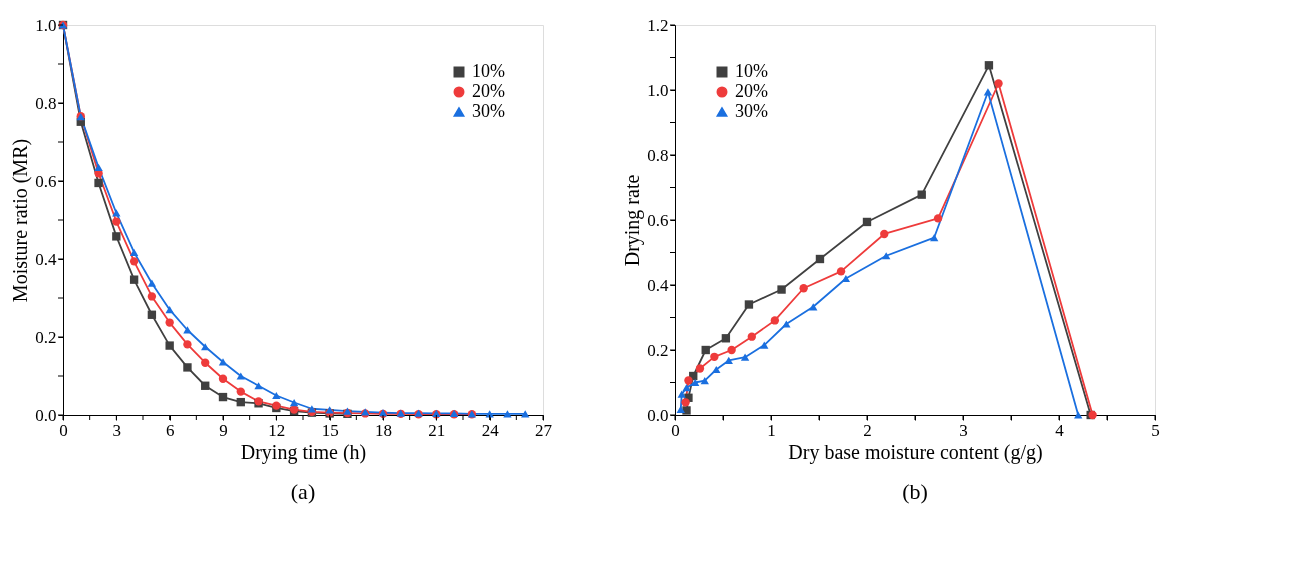 This screenshot has width=1290, height=579. Describe the element at coordinates (915, 491) in the screenshot. I see `text: (b)` at that location.